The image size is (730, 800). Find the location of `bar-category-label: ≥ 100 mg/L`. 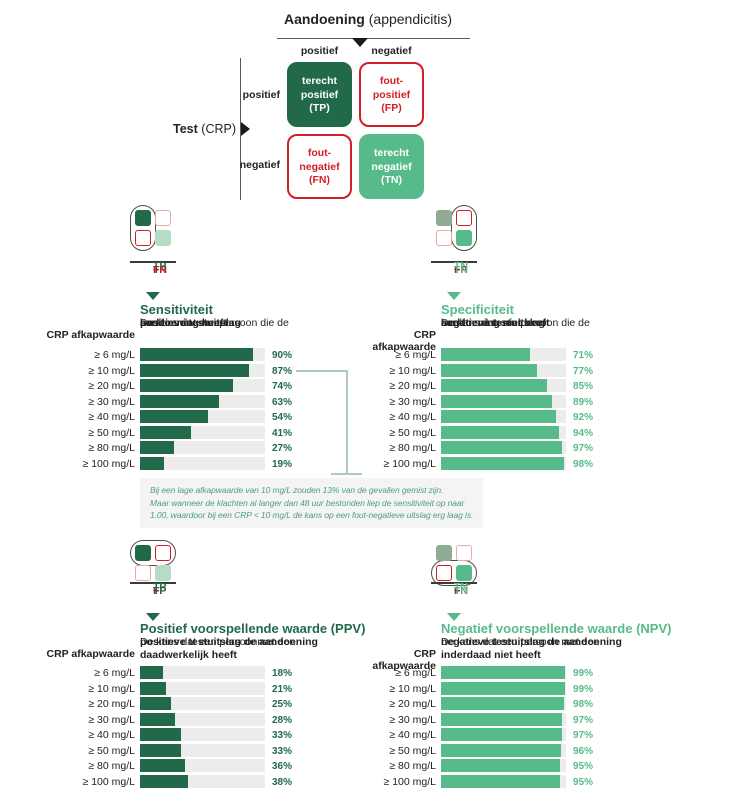

bar-category-label: ≥ 100 mg/L is located at coordinates (409, 463).